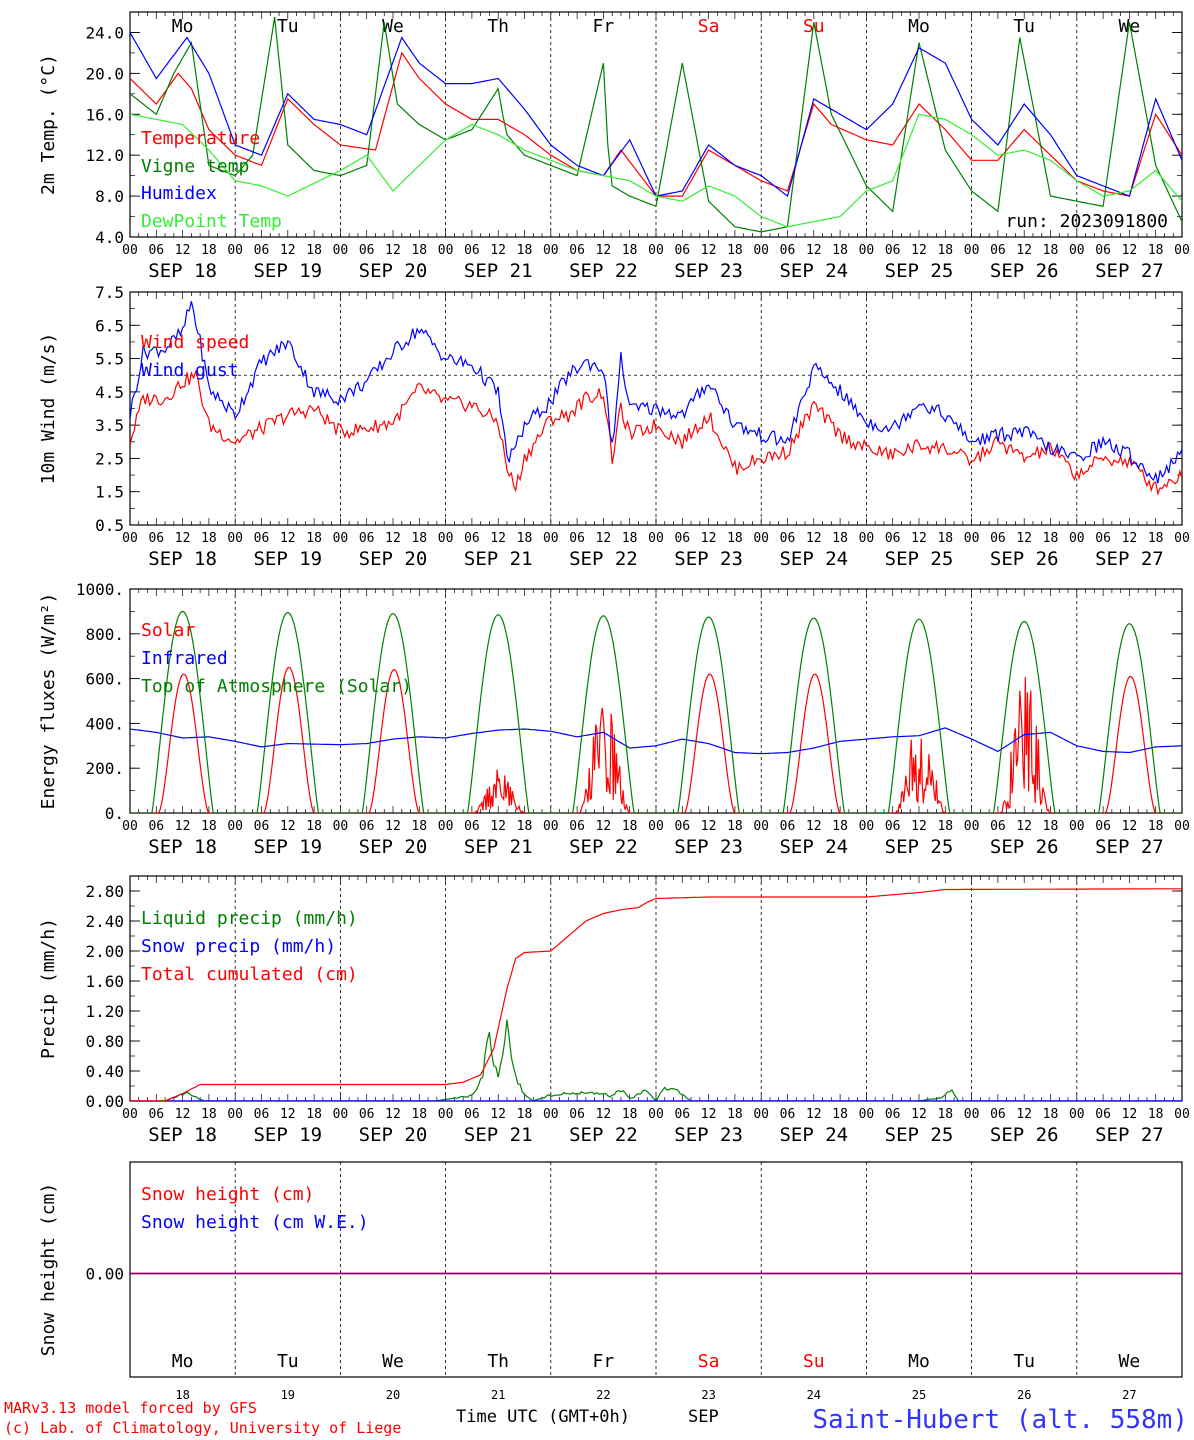 The image size is (1194, 1440). What do you see at coordinates (919, 847) in the screenshot?
I see `energy-date-label: SEP 25` at bounding box center [919, 847].